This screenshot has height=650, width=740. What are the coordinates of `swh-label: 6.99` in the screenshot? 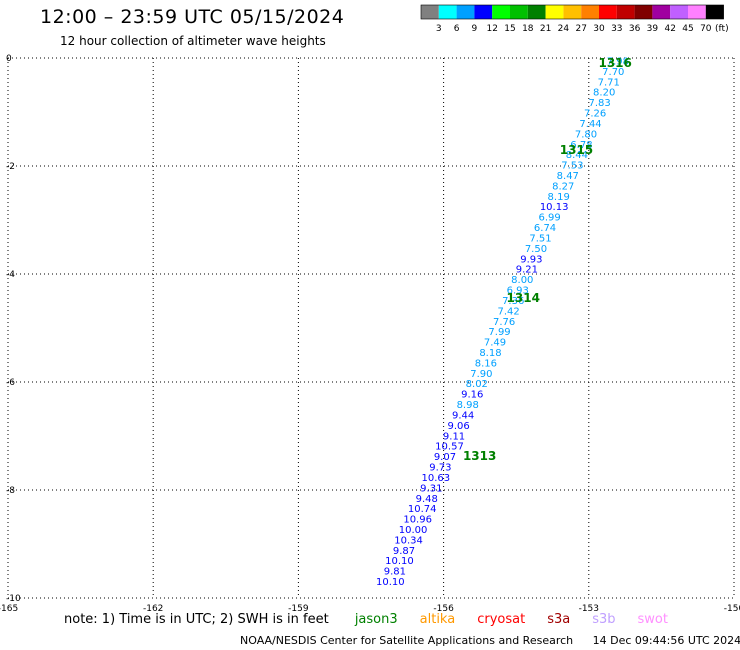 It's located at (549, 218).